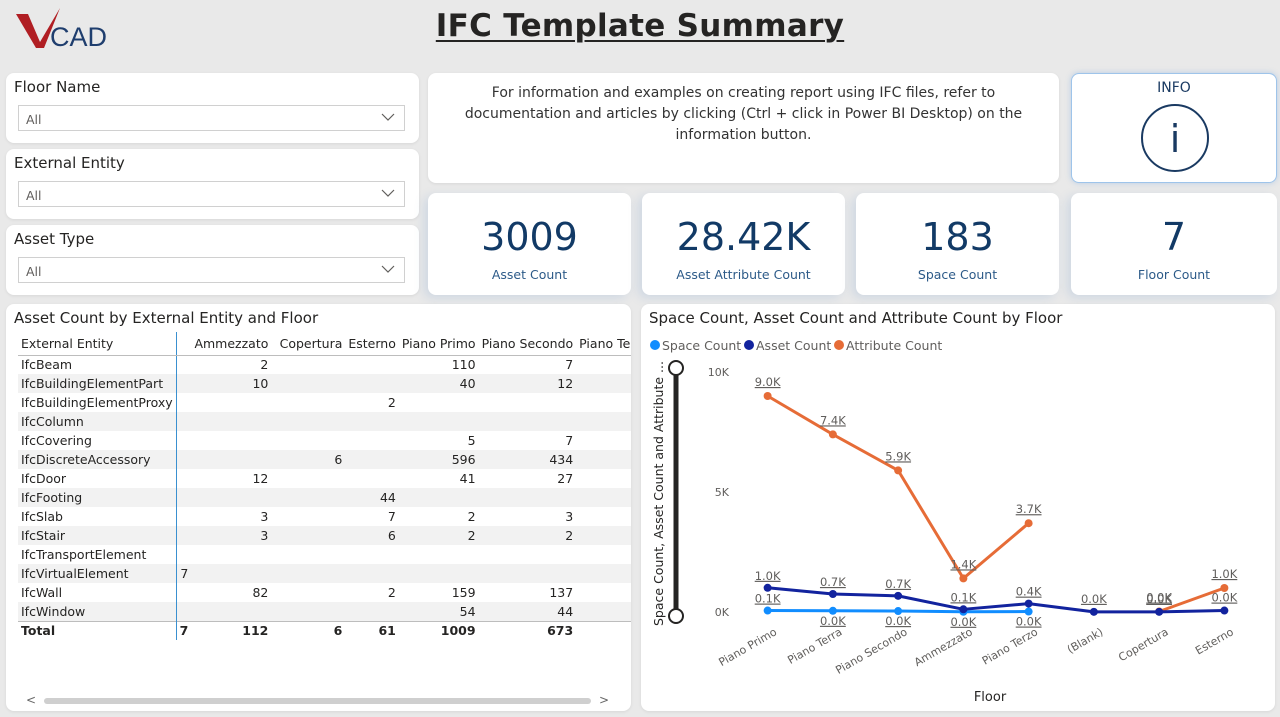 Image resolution: width=1280 pixels, height=717 pixels. What do you see at coordinates (97, 630) in the screenshot?
I see `total-label: Total` at bounding box center [97, 630].